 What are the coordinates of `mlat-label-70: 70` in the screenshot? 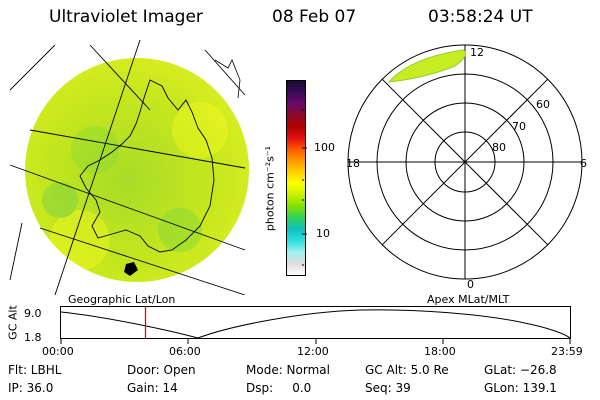 It's located at (519, 126).